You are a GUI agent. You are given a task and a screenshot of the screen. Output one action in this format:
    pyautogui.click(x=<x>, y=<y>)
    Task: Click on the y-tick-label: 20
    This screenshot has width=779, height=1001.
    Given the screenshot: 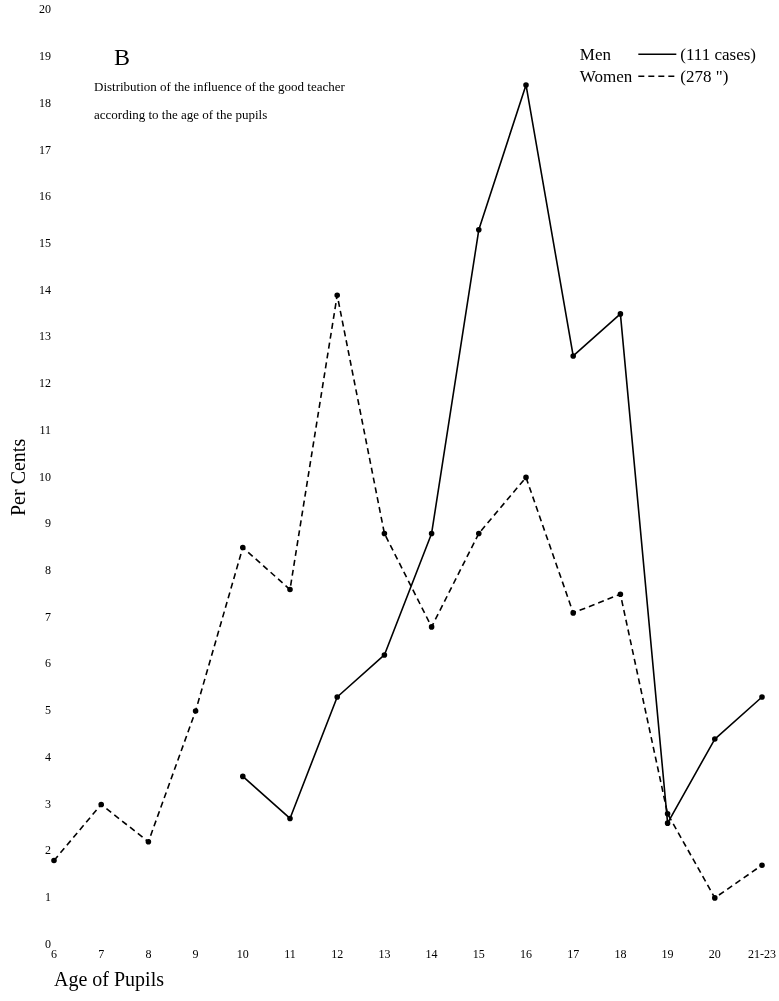 What is the action you would take?
    pyautogui.click(x=45, y=9)
    